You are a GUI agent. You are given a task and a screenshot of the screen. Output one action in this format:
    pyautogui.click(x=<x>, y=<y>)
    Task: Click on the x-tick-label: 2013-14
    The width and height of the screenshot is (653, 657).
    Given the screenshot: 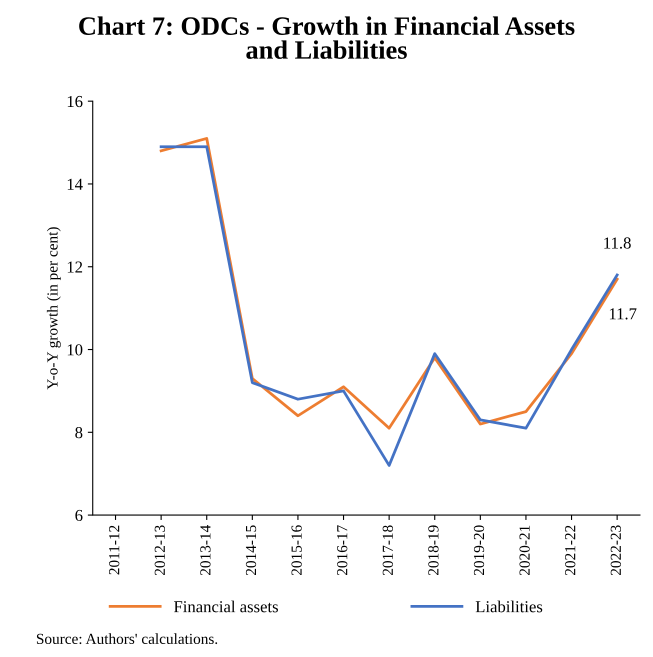 What is the action you would take?
    pyautogui.click(x=205, y=550)
    